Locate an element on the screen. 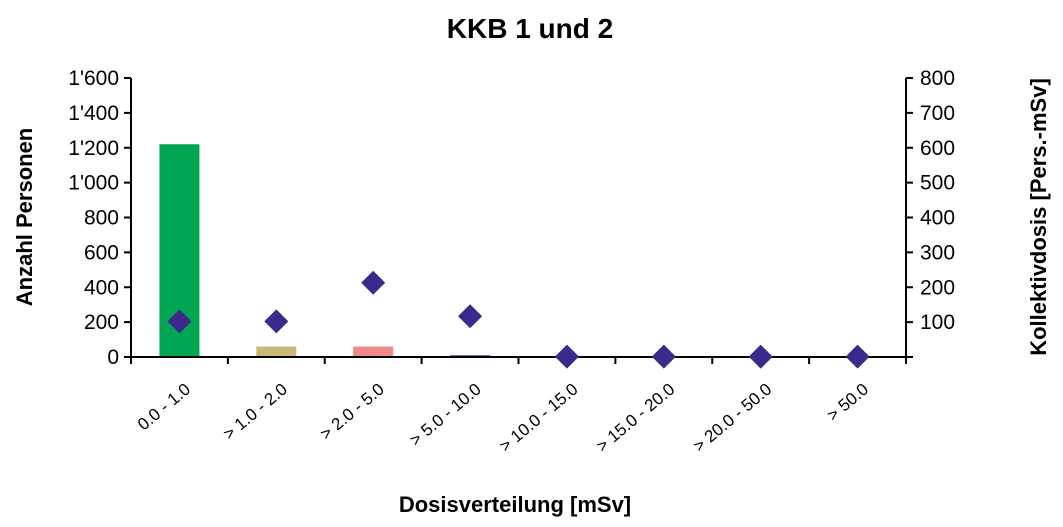 The height and width of the screenshot is (527, 1063). y2-tick-label: 200 is located at coordinates (937, 287).